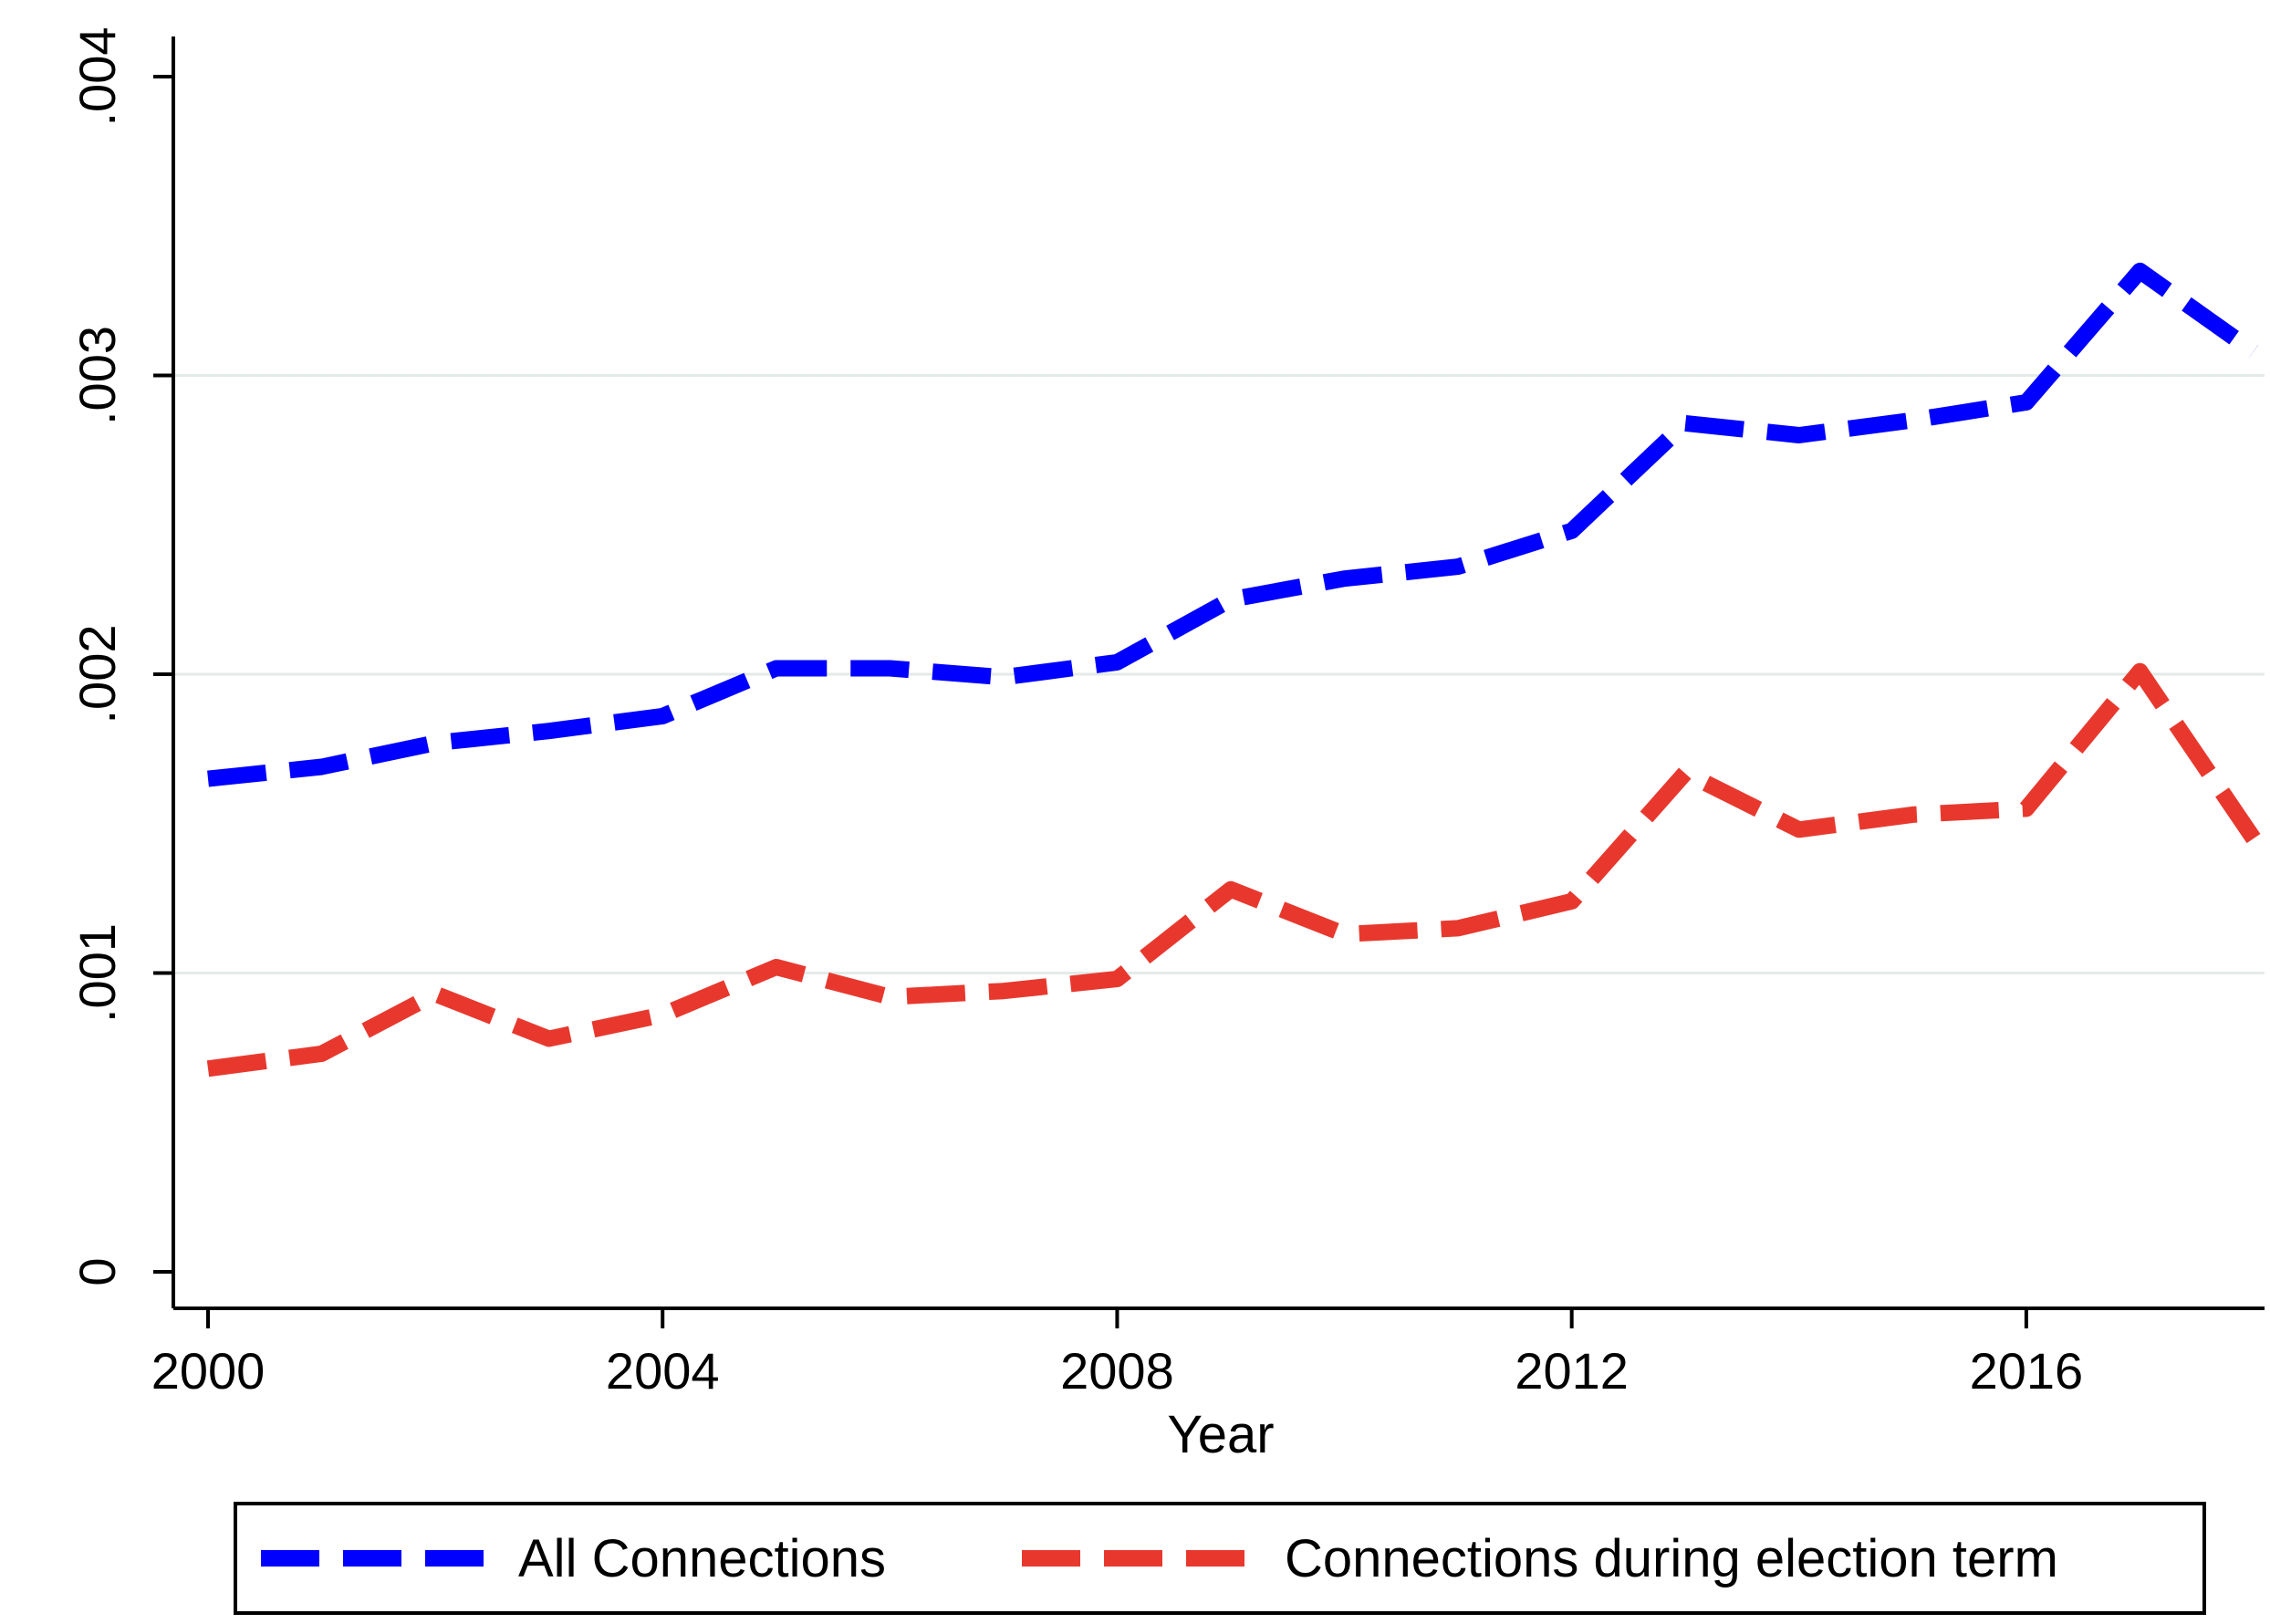  What do you see at coordinates (1221, 1434) in the screenshot?
I see `x-axis-title: Year` at bounding box center [1221, 1434].